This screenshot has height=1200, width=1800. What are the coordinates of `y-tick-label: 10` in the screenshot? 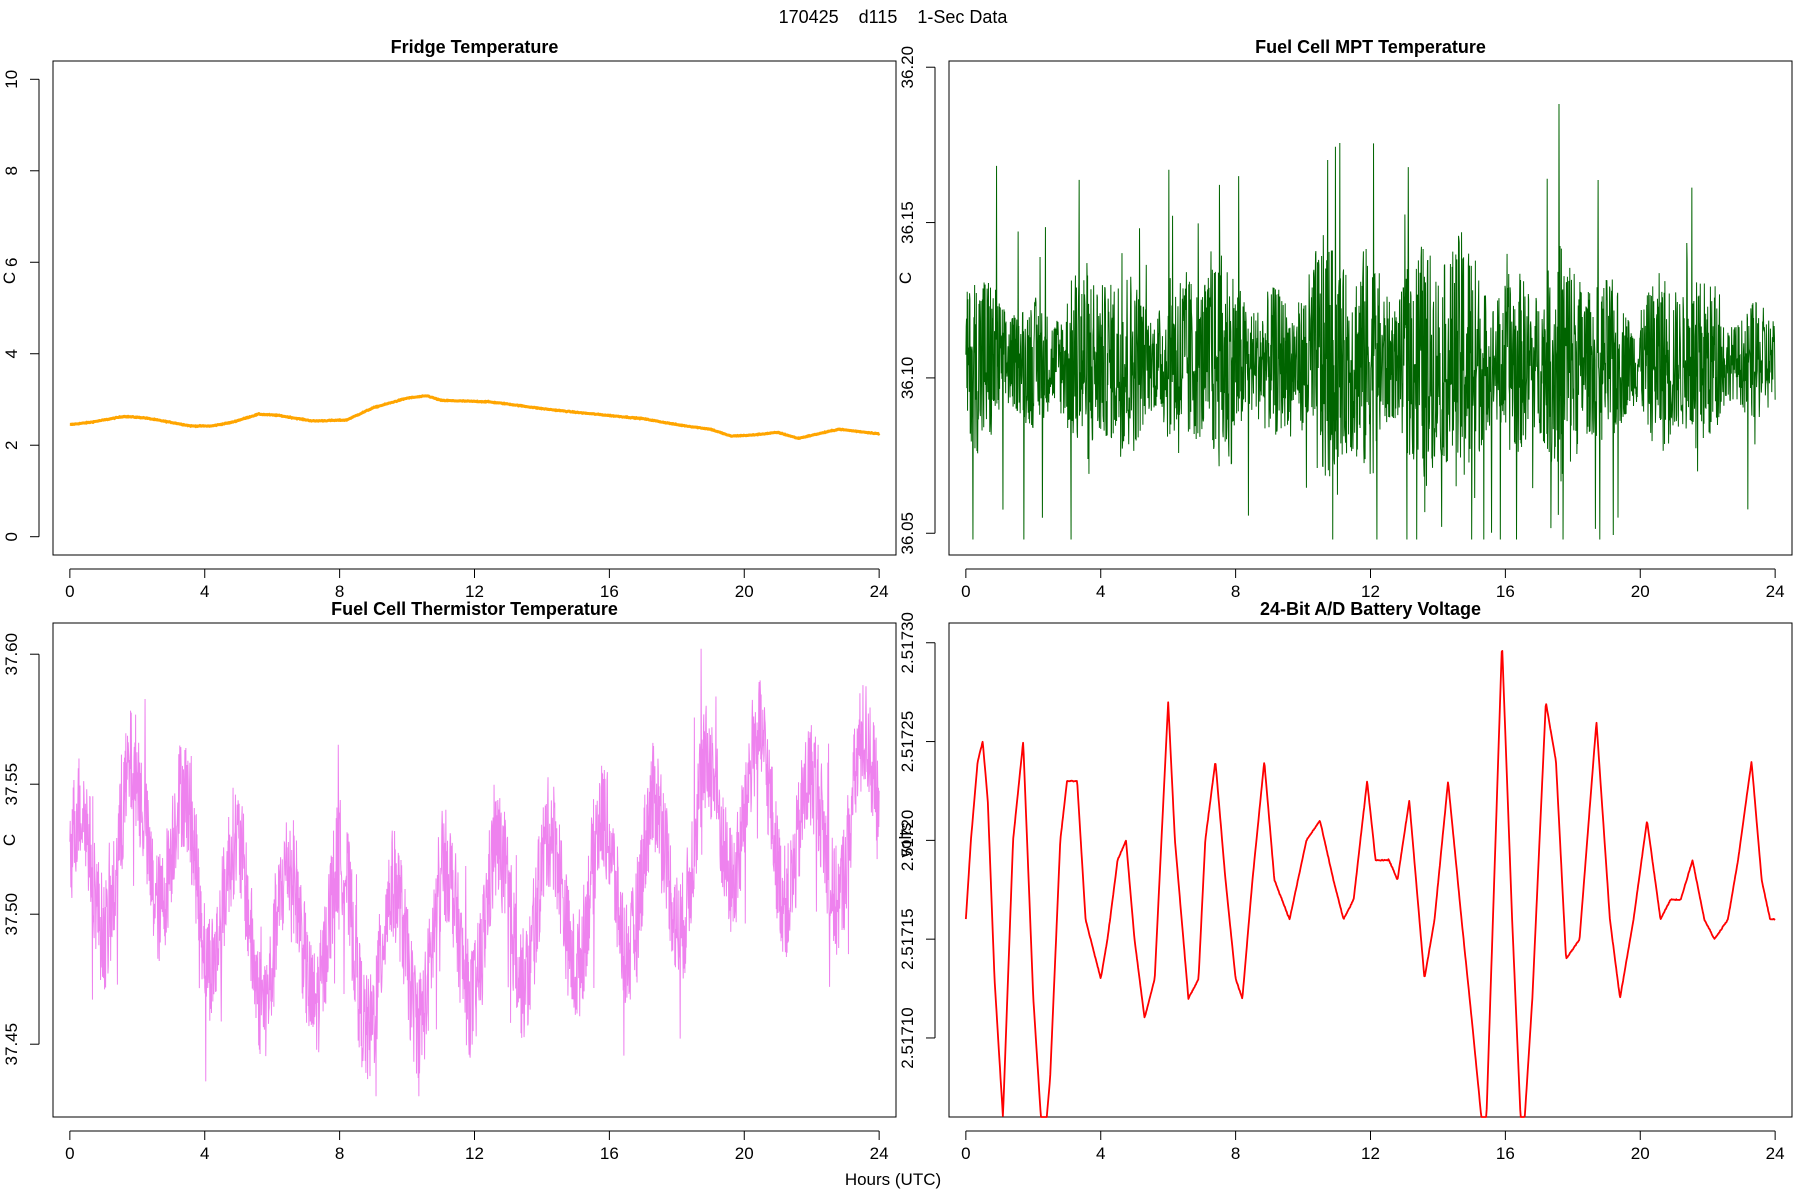 It's located at (11, 79).